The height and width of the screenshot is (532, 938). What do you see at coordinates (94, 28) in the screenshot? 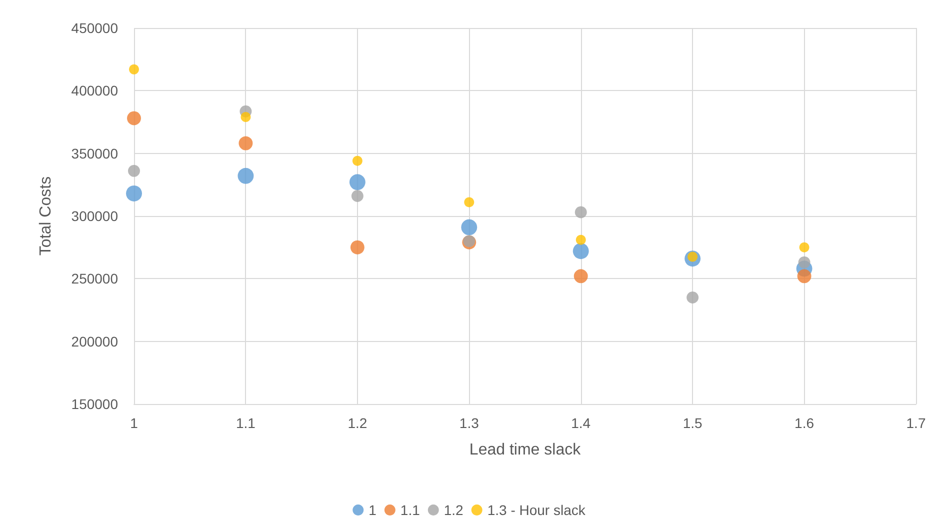
I see `y-tick-label: 450000` at bounding box center [94, 28].